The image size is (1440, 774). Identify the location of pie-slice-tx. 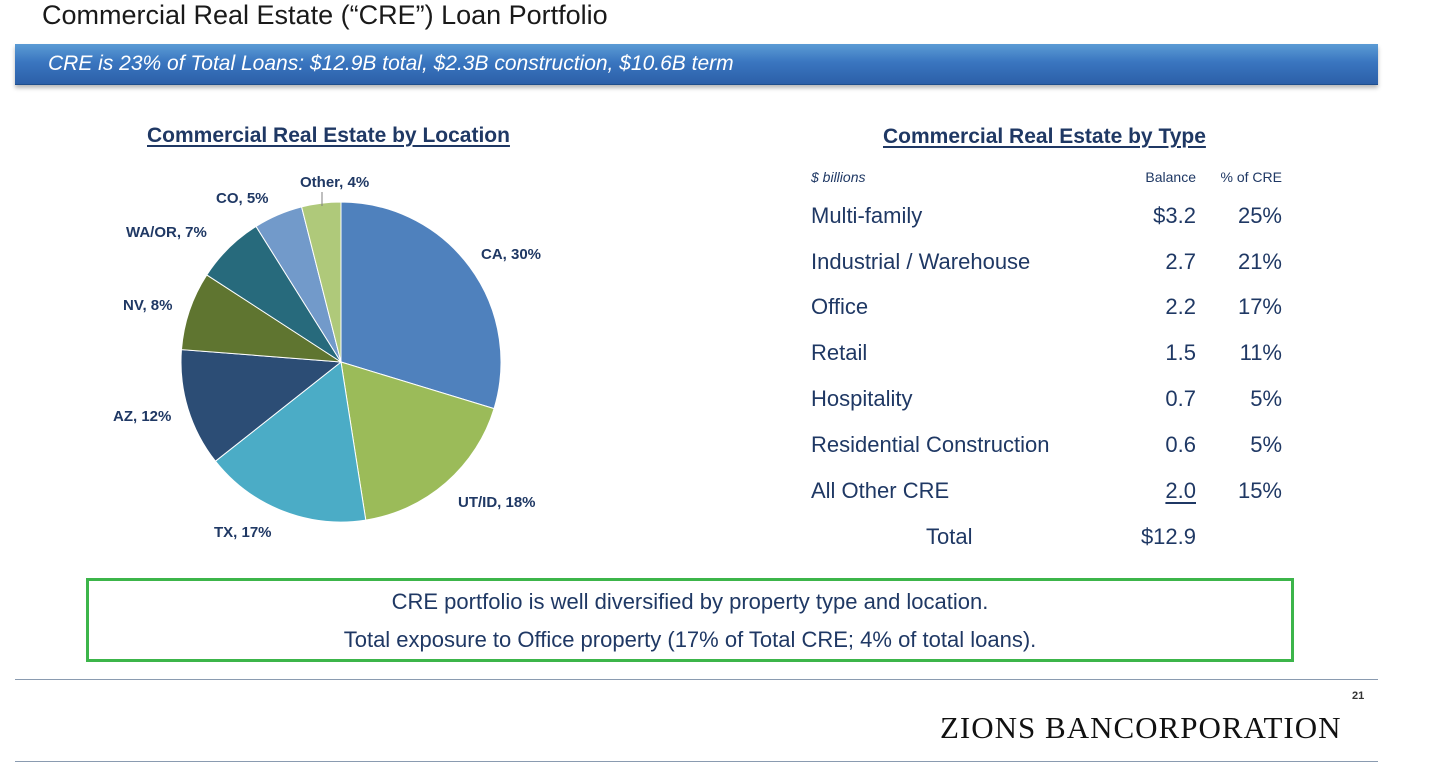
(290, 442).